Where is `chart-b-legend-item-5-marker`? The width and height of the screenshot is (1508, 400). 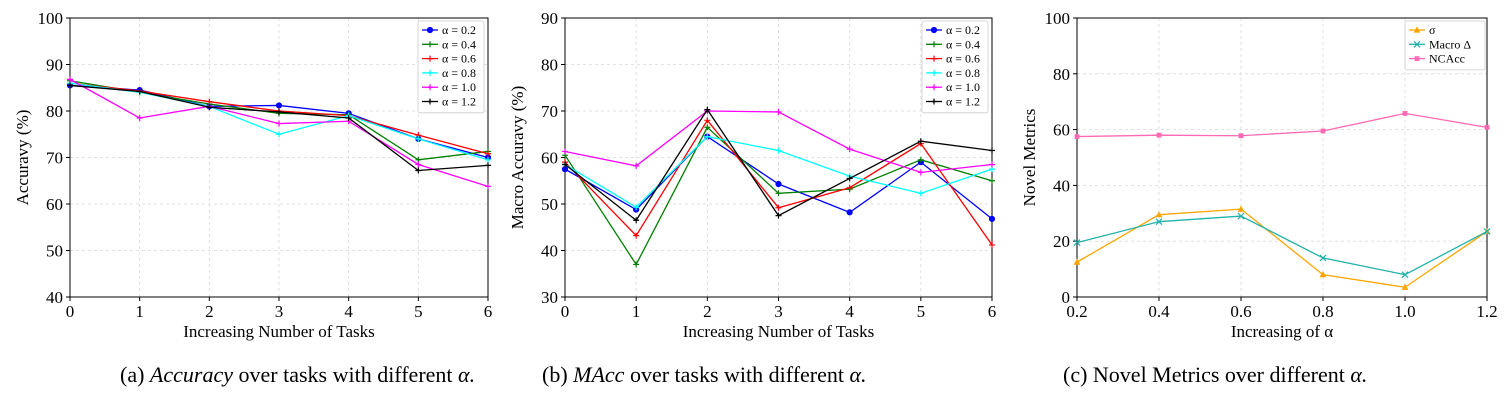 chart-b-legend-item-5-marker is located at coordinates (934, 101).